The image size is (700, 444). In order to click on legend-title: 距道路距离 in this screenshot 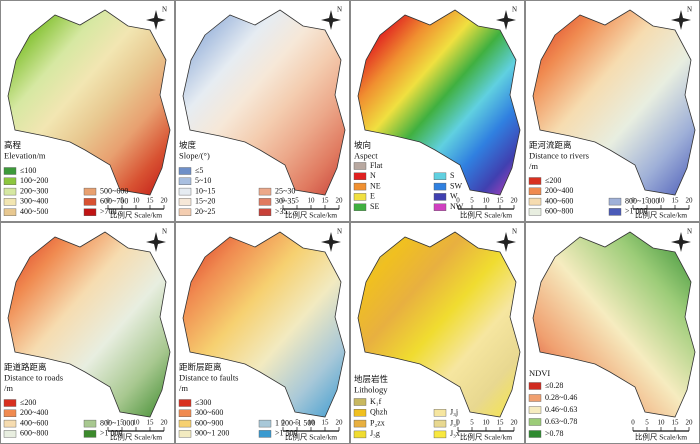, I will do `click(25, 367)`.